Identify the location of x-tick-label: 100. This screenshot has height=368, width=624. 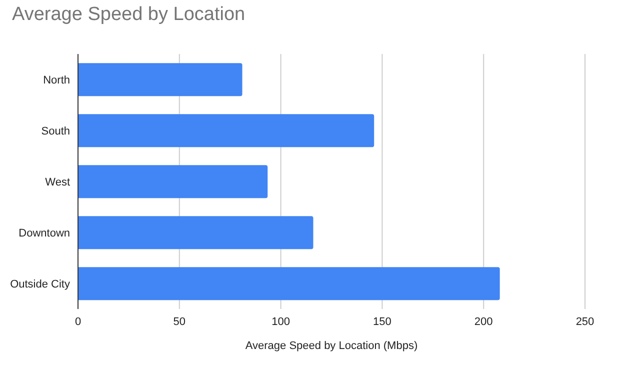
(281, 322).